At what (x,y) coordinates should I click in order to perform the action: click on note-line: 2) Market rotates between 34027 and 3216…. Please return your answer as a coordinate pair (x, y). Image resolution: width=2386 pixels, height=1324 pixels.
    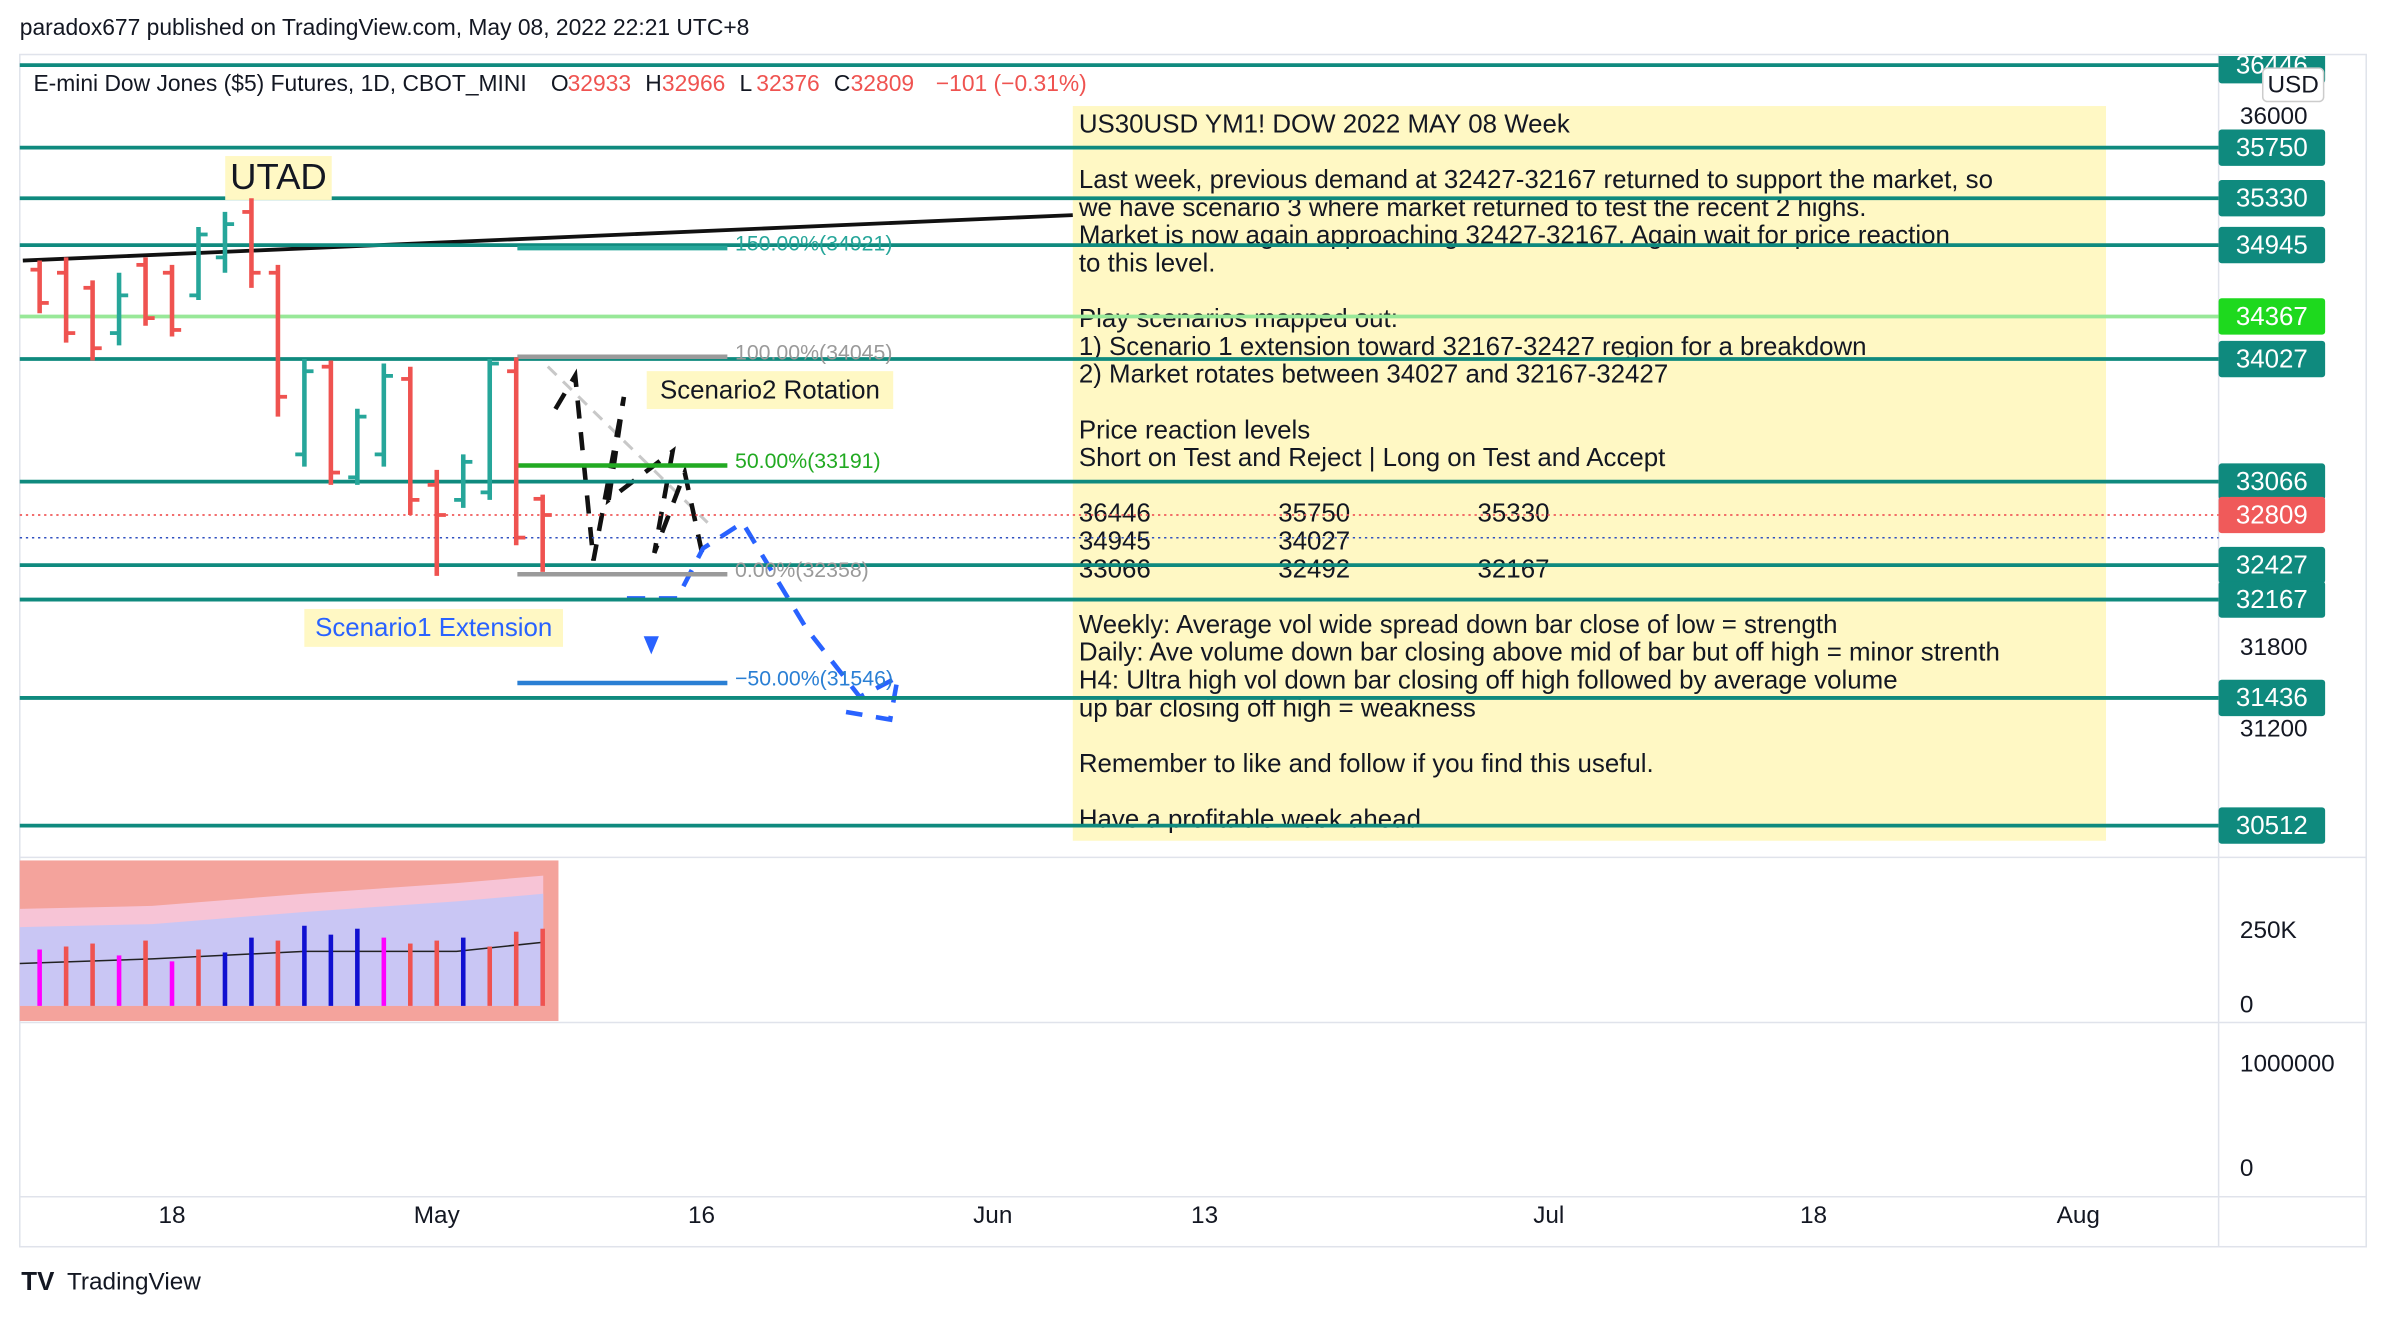
    Looking at the image, I should click on (1373, 375).